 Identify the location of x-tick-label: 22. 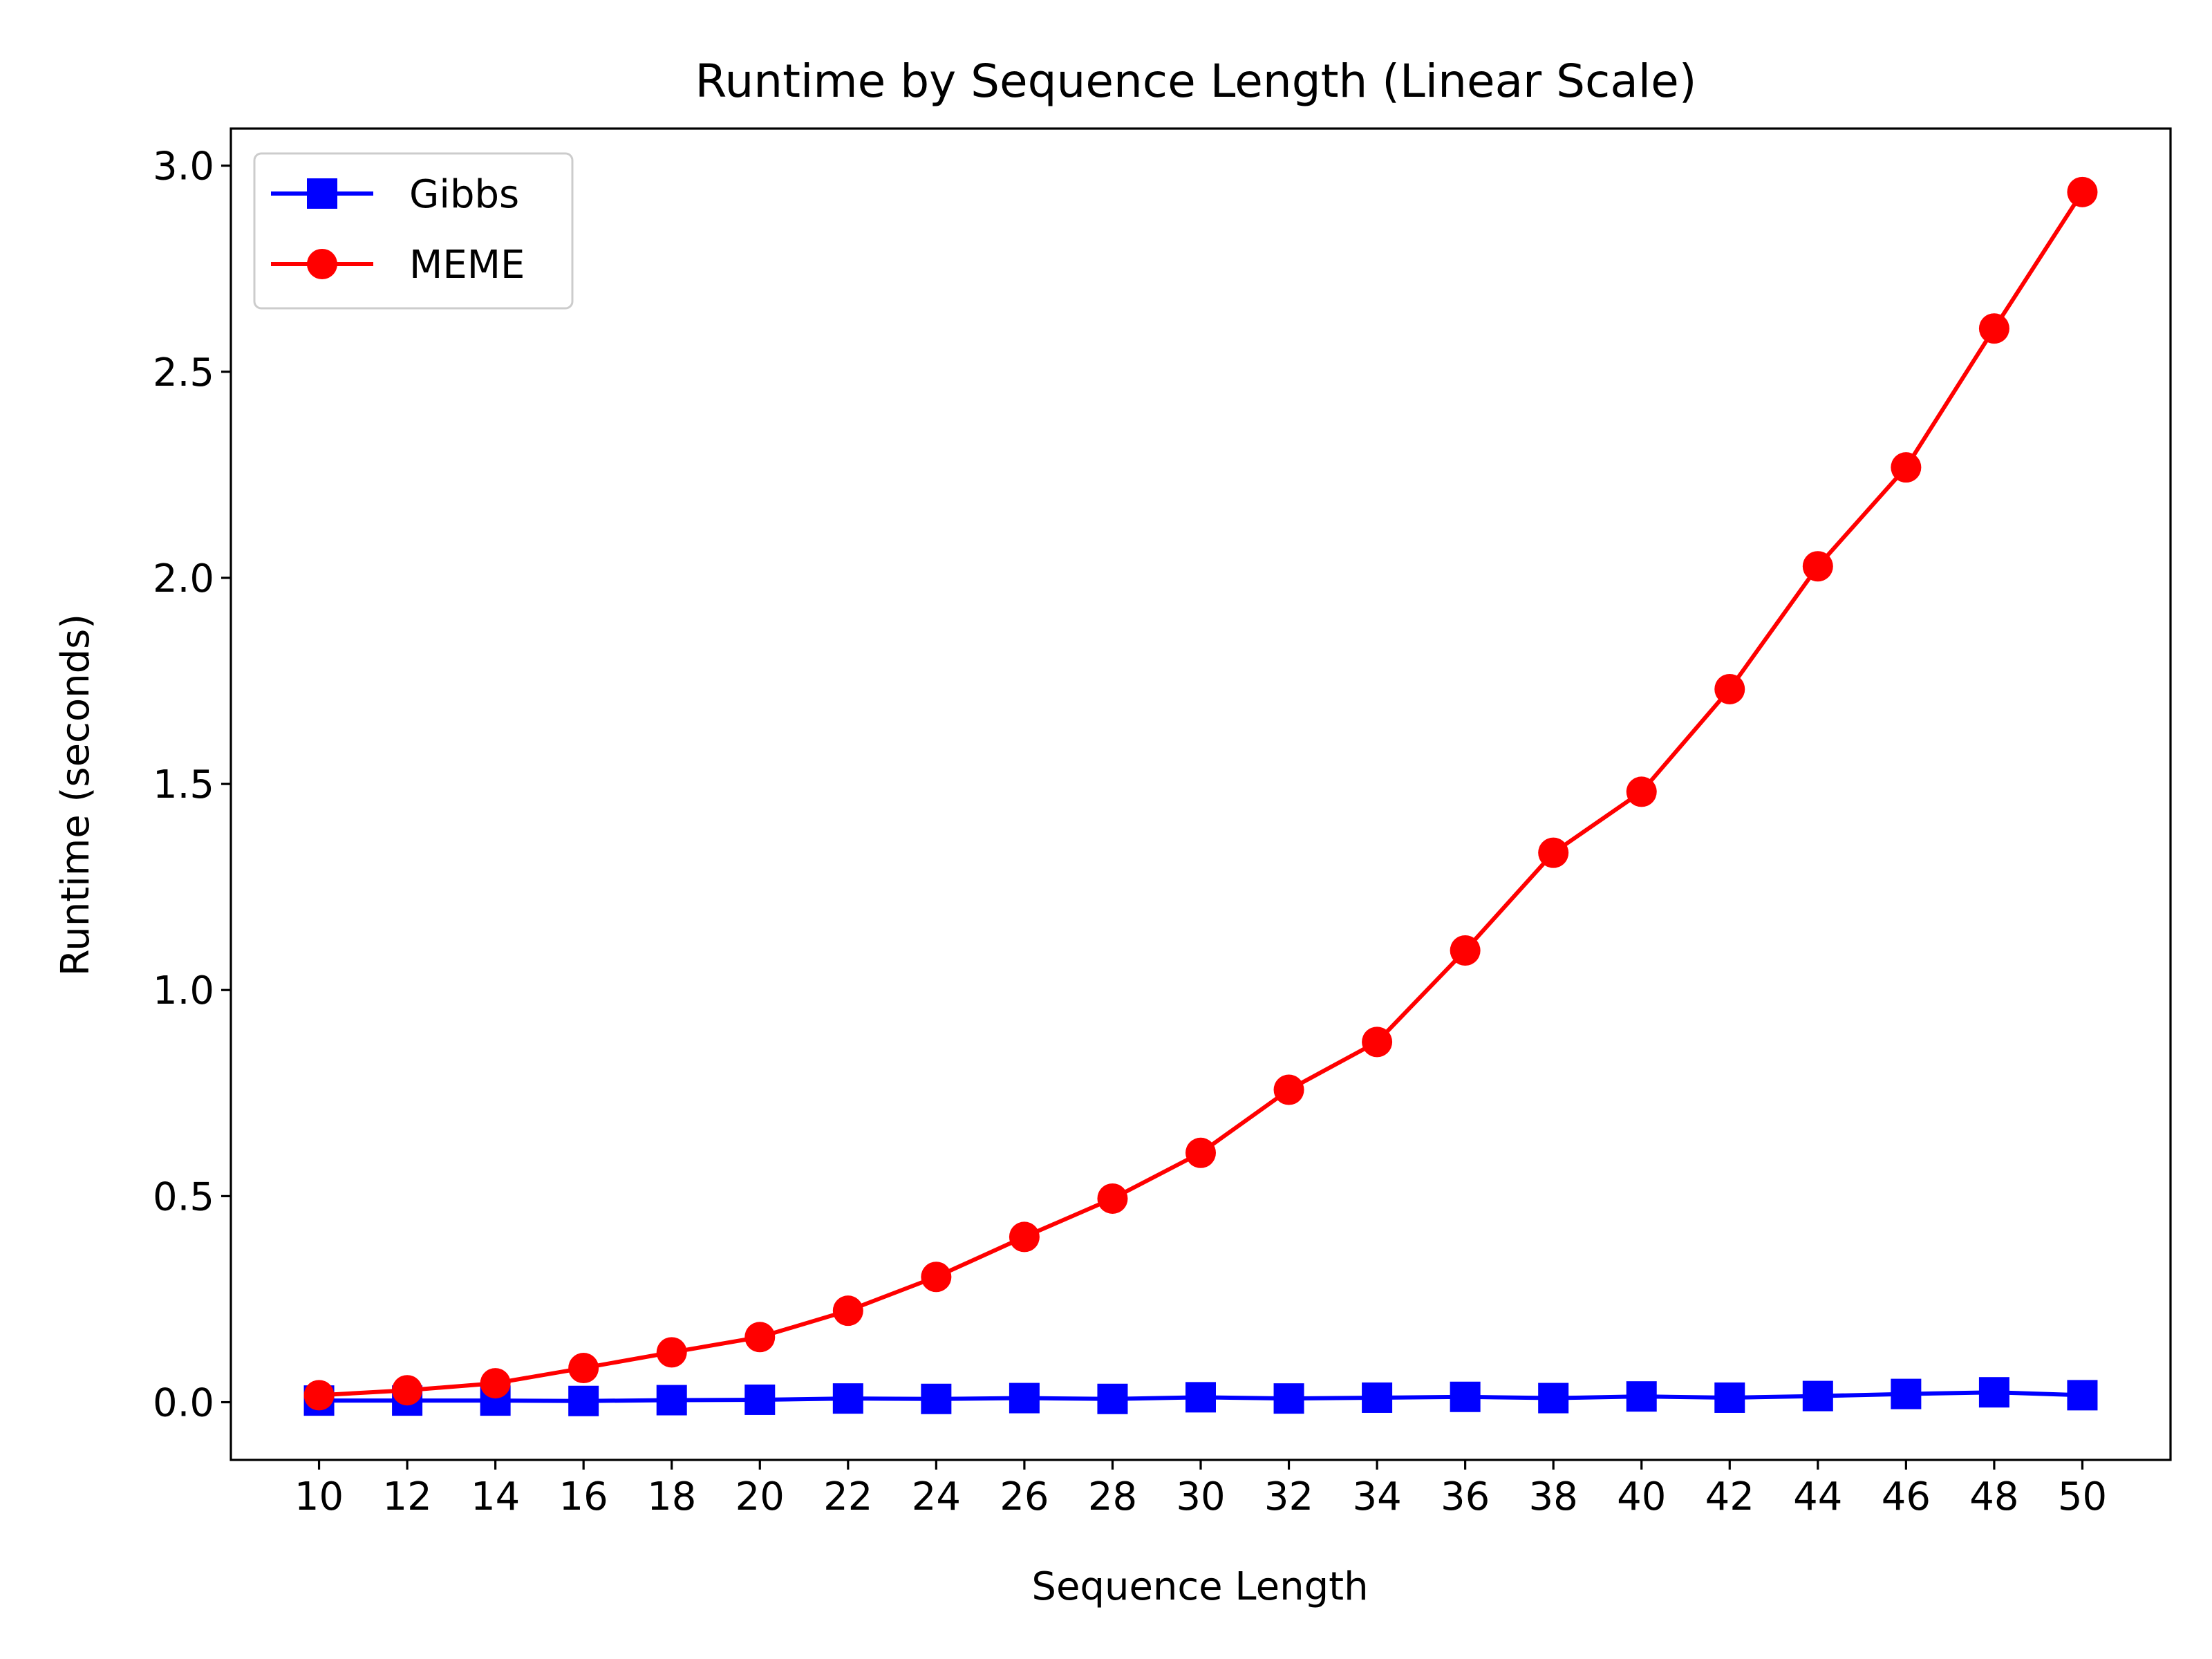
(847, 1497).